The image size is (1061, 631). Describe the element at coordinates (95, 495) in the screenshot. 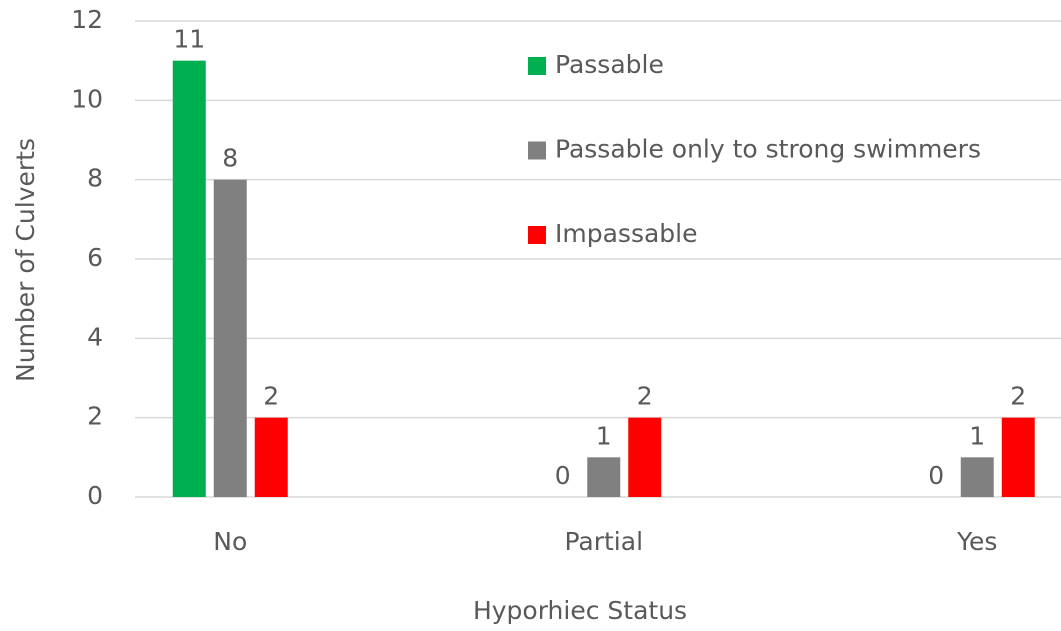

I see `y-tick-label: 0` at that location.